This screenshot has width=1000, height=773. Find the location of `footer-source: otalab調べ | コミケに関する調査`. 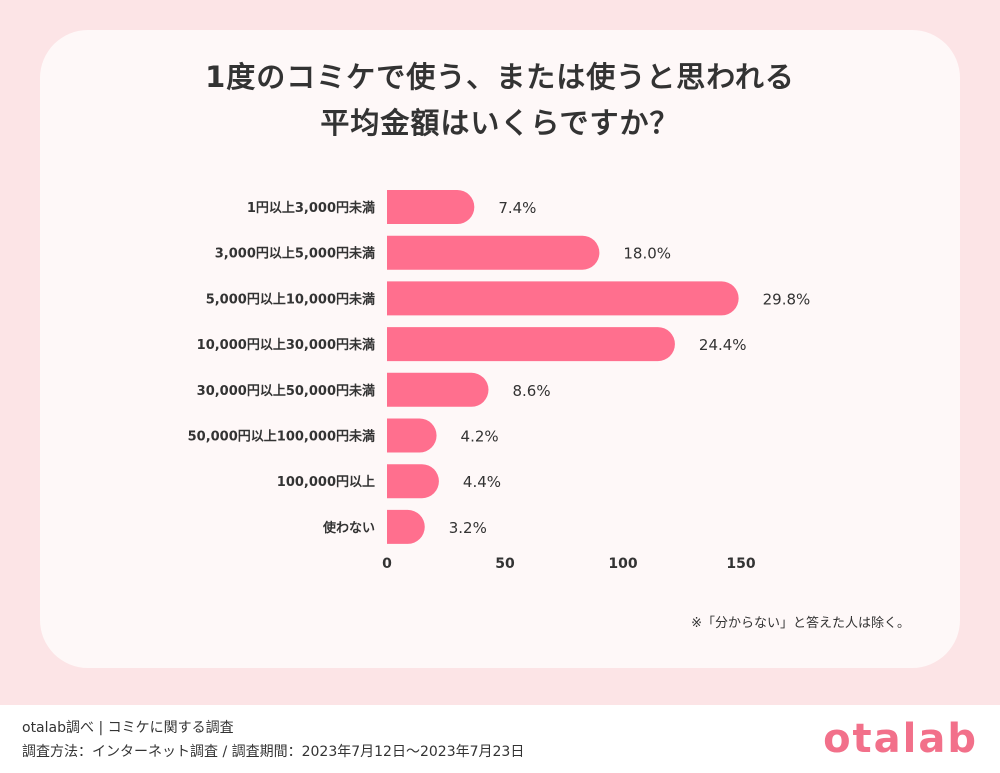

footer-source: otalab調べ | コミケに関する調査 is located at coordinates (128, 728).